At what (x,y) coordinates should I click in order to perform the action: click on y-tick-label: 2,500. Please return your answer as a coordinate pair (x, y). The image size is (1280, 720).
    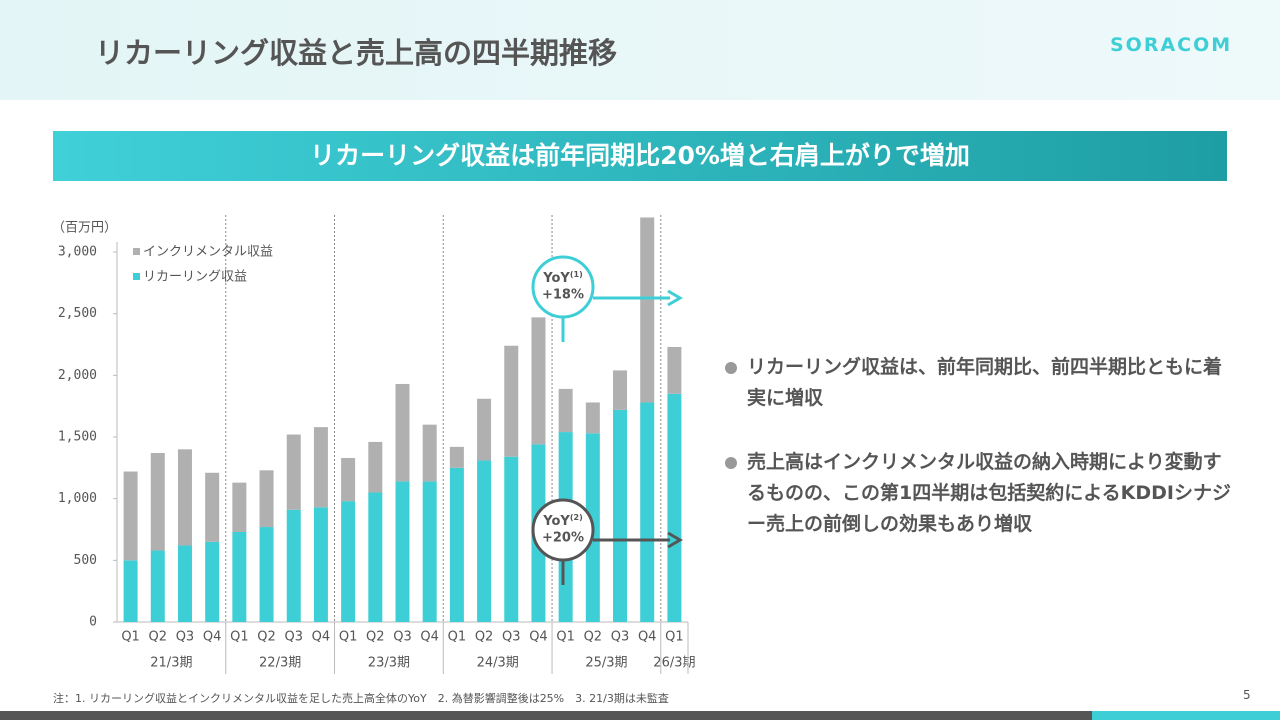
    Looking at the image, I should click on (77, 313).